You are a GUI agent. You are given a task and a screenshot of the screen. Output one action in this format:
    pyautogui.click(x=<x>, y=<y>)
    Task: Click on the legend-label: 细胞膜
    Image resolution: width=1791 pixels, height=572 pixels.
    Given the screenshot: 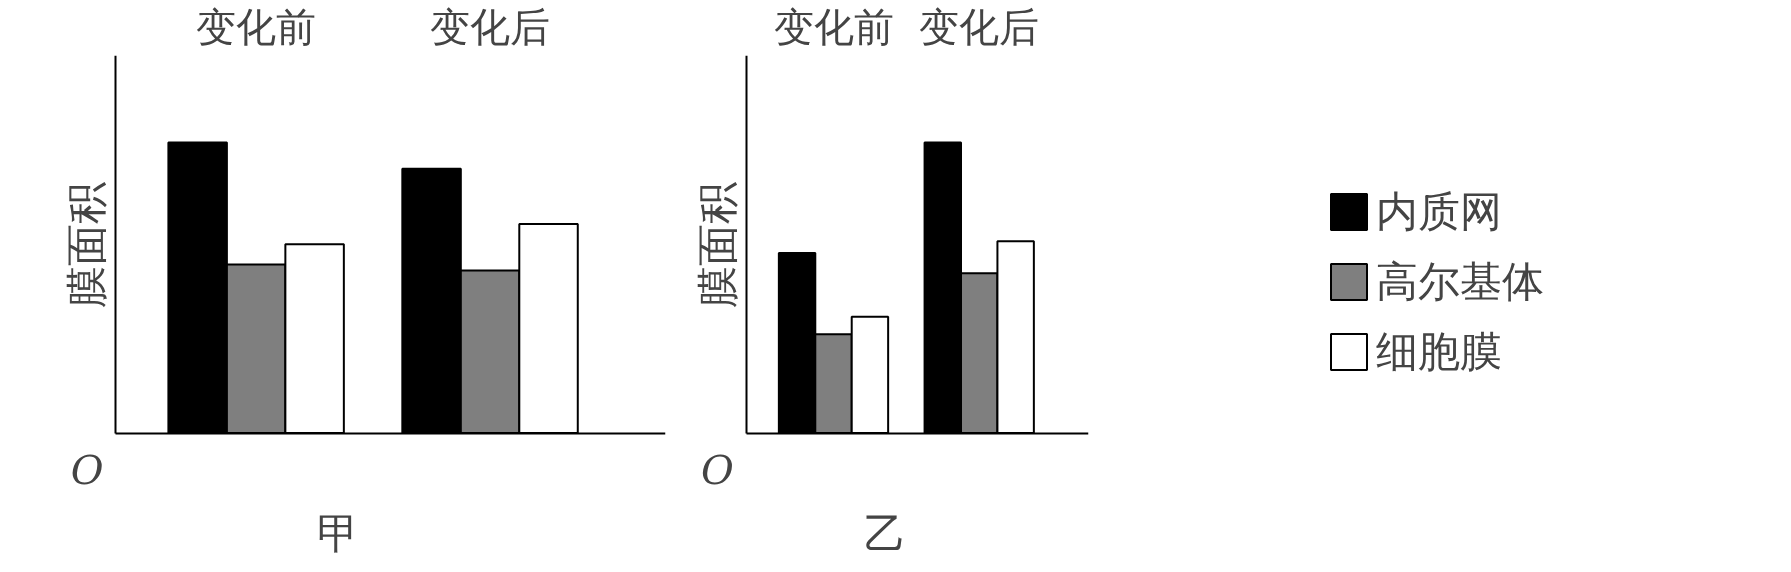 What is the action you would take?
    pyautogui.click(x=1438, y=351)
    